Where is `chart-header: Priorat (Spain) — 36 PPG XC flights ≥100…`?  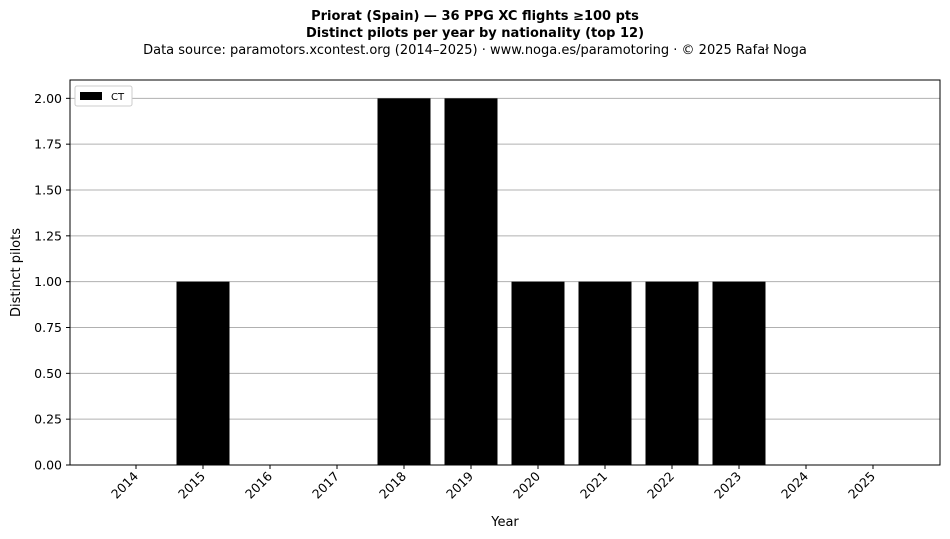 chart-header: Priorat (Spain) — 36 PPG XC flights ≥100… is located at coordinates (475, 34).